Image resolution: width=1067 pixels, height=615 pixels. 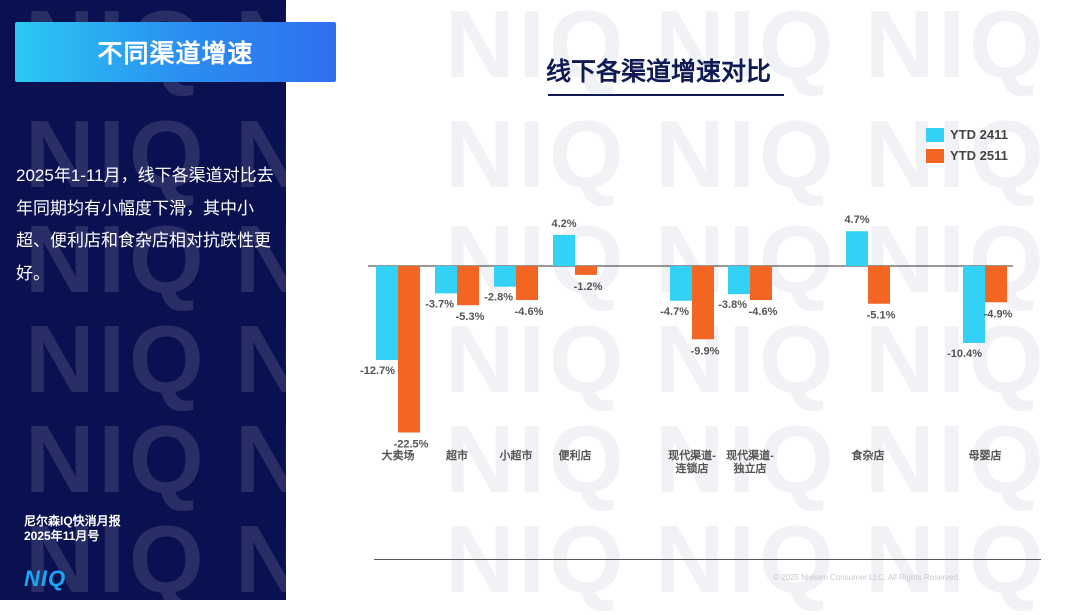 What do you see at coordinates (456, 455) in the screenshot?
I see `category-label: 超市` at bounding box center [456, 455].